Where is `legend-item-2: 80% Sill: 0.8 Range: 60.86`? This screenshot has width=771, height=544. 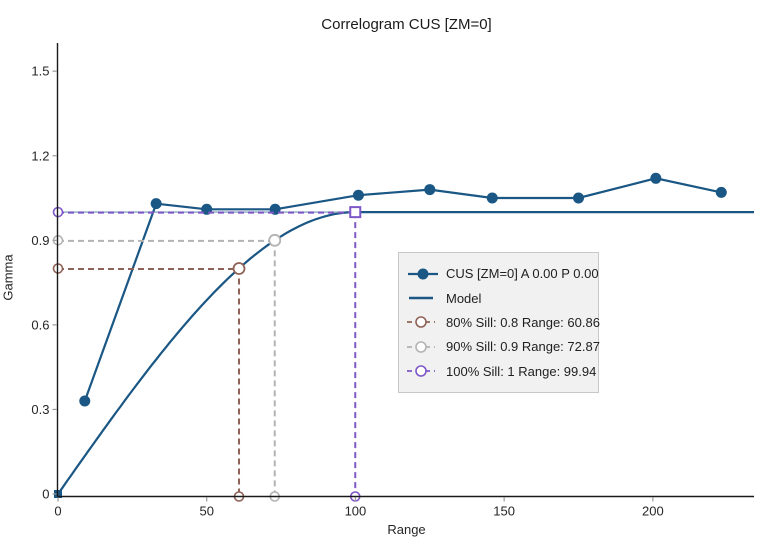
legend-item-2: 80% Sill: 0.8 Range: 60.86 is located at coordinates (503, 322).